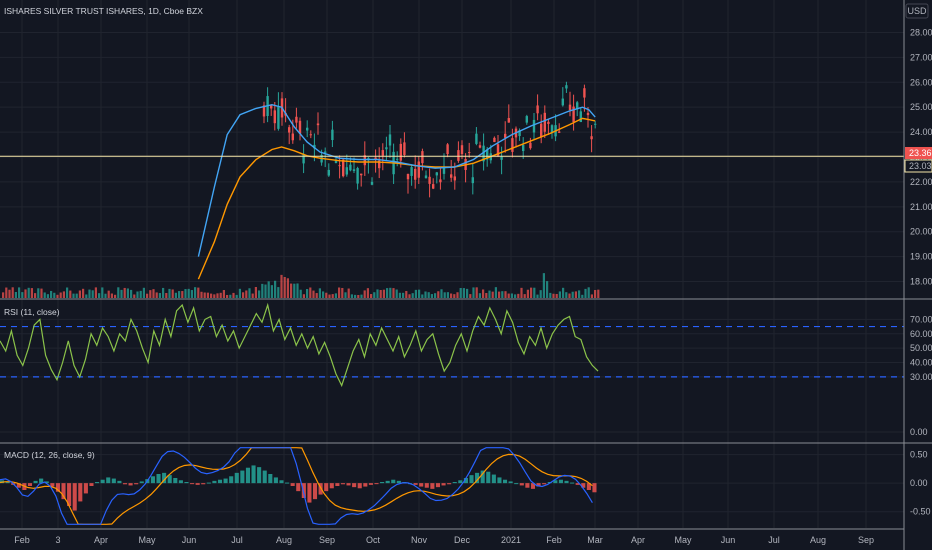 The image size is (932, 550). Describe the element at coordinates (921, 232) in the screenshot. I see `price-tick-label: 20.00` at that location.